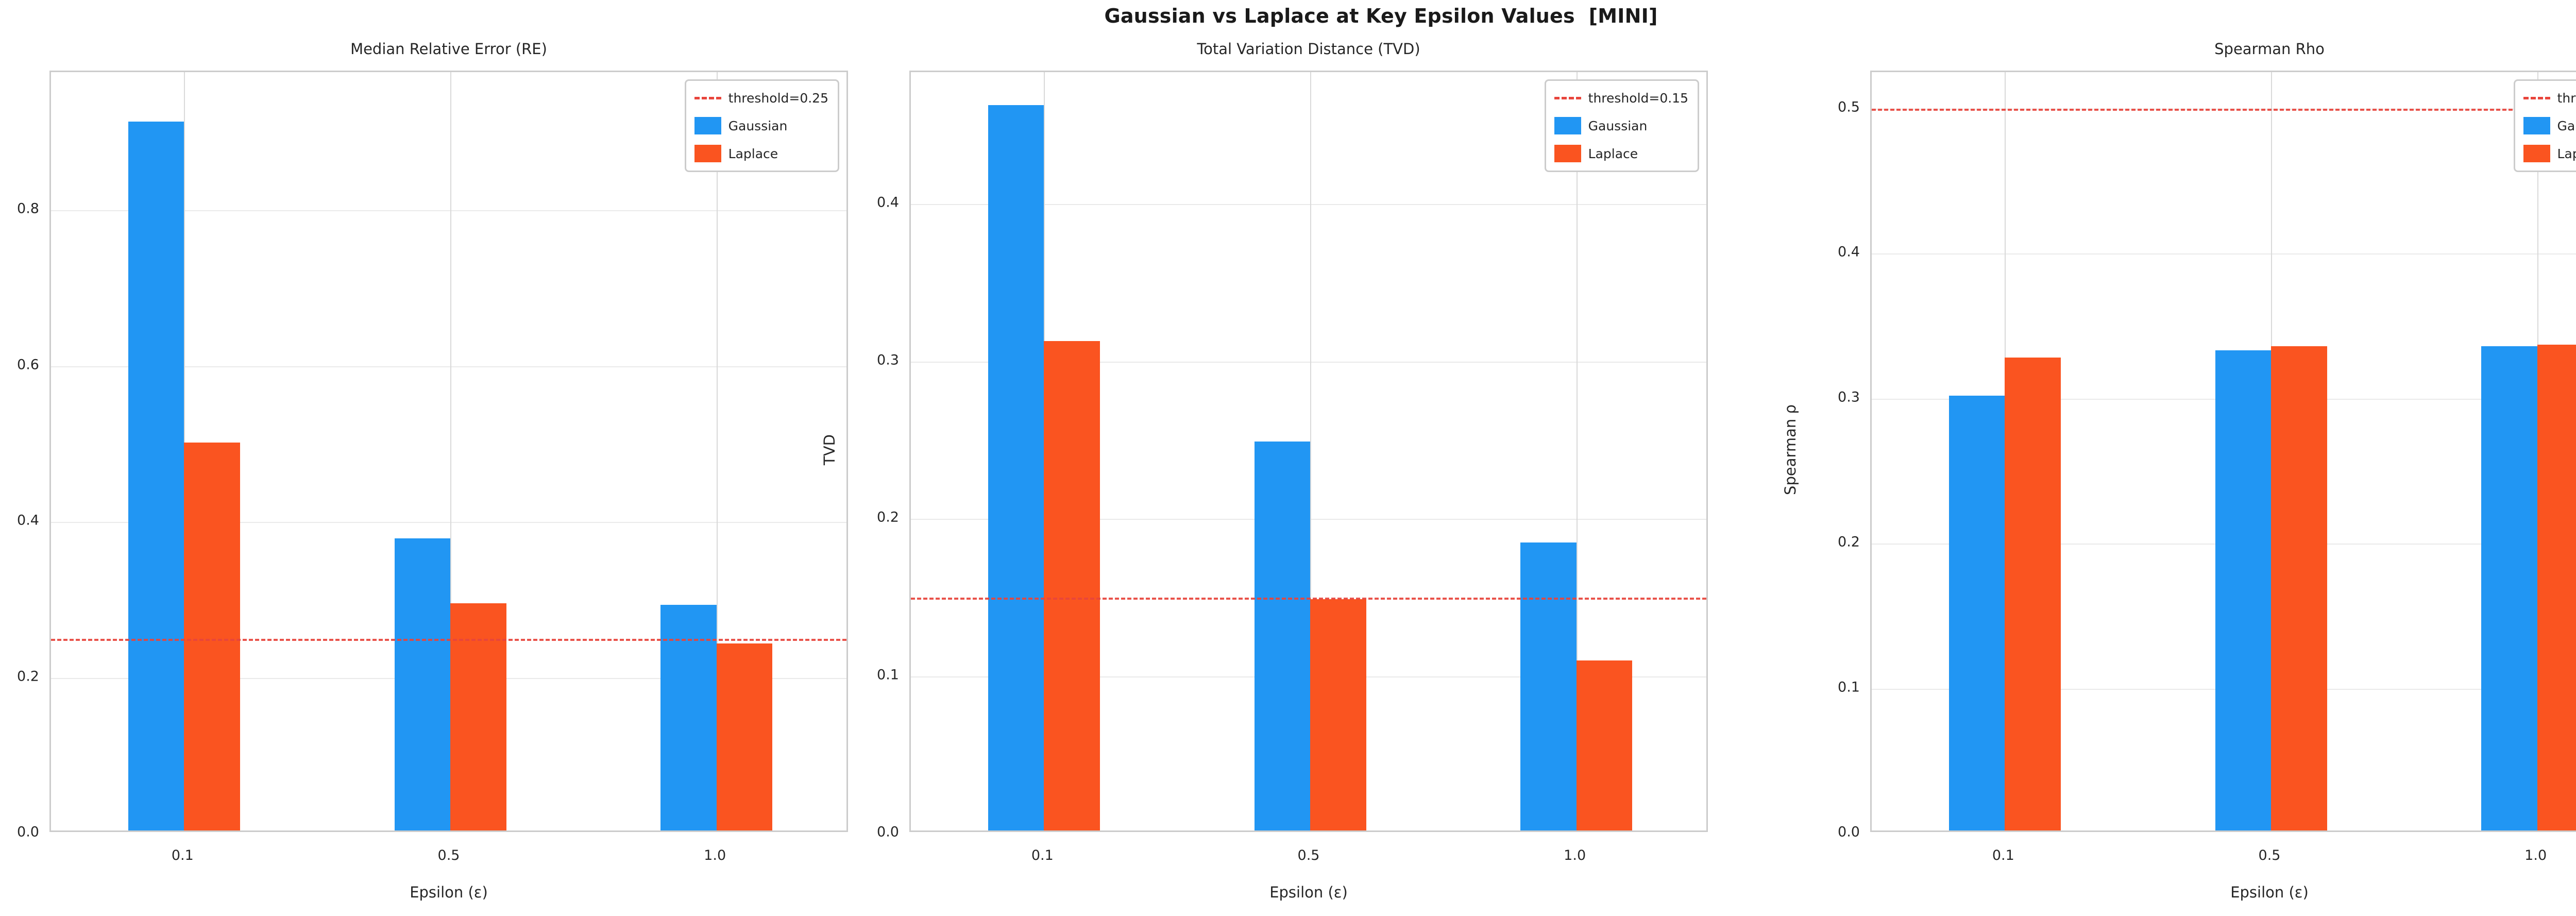 This screenshot has width=2576, height=916. I want to click on y-axis-tick-label: 0.5, so click(1849, 107).